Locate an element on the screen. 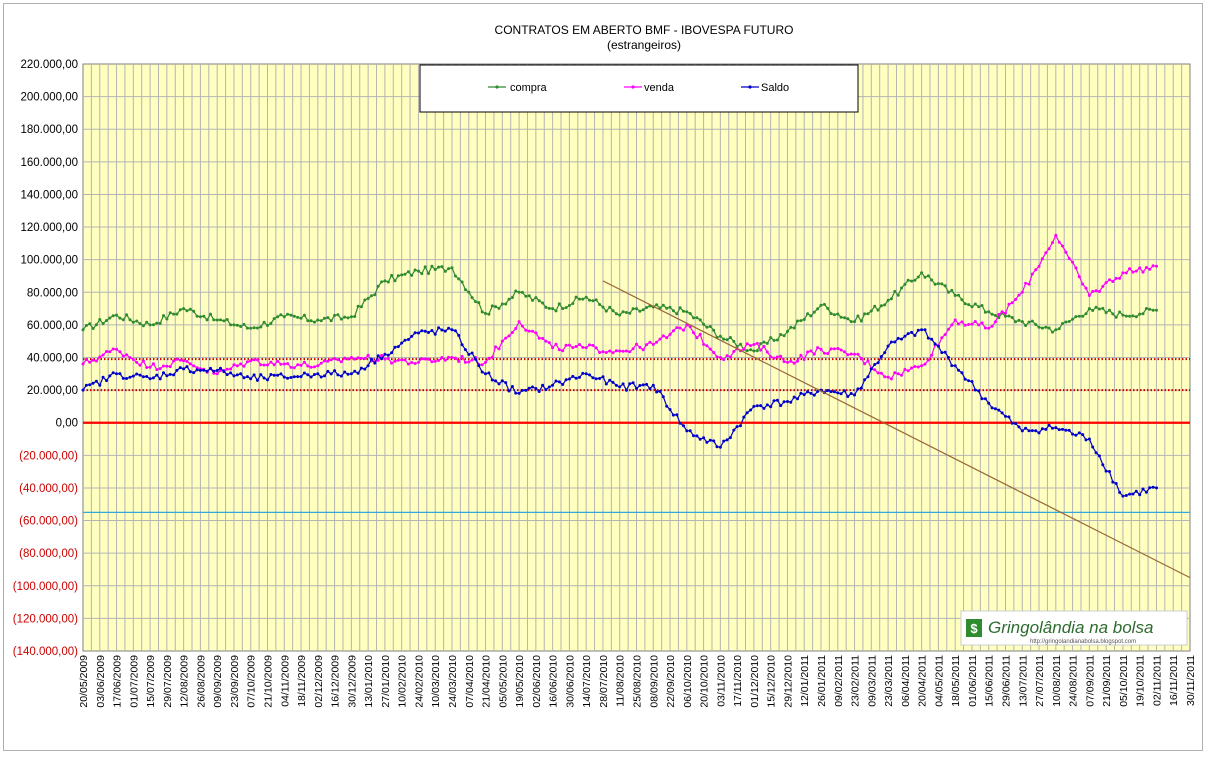 This screenshot has height=757, width=1208. x-tick-label: 29/12/2010 is located at coordinates (788, 681).